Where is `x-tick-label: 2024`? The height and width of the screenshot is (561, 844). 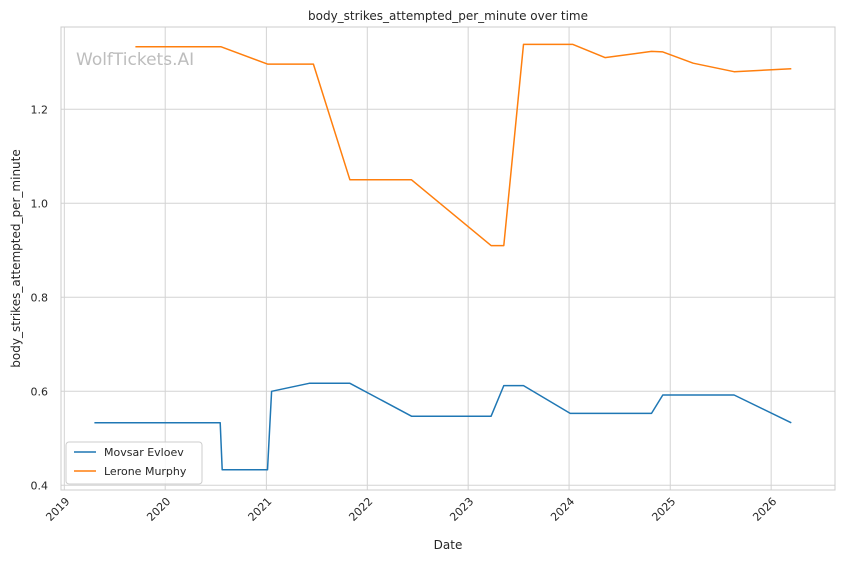 x-tick-label: 2024 is located at coordinates (562, 509).